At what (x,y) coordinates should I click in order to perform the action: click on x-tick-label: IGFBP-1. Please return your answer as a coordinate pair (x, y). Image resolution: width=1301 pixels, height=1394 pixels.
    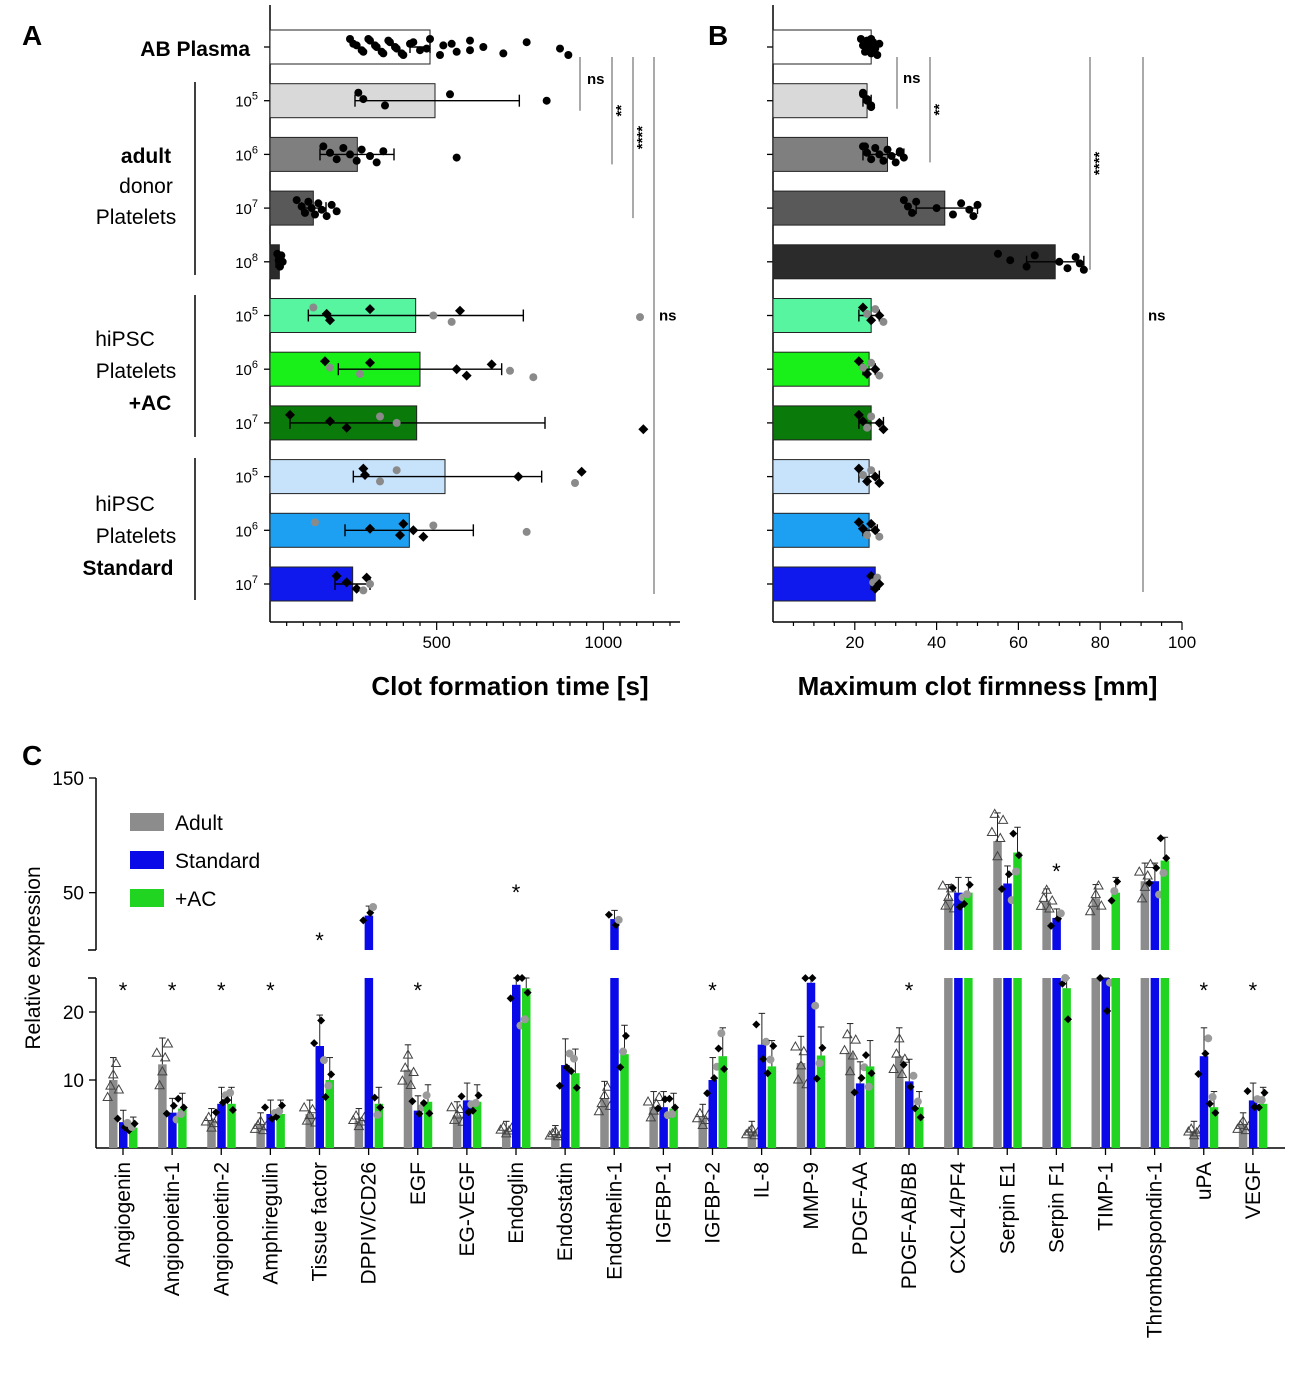
    Looking at the image, I should click on (663, 1203).